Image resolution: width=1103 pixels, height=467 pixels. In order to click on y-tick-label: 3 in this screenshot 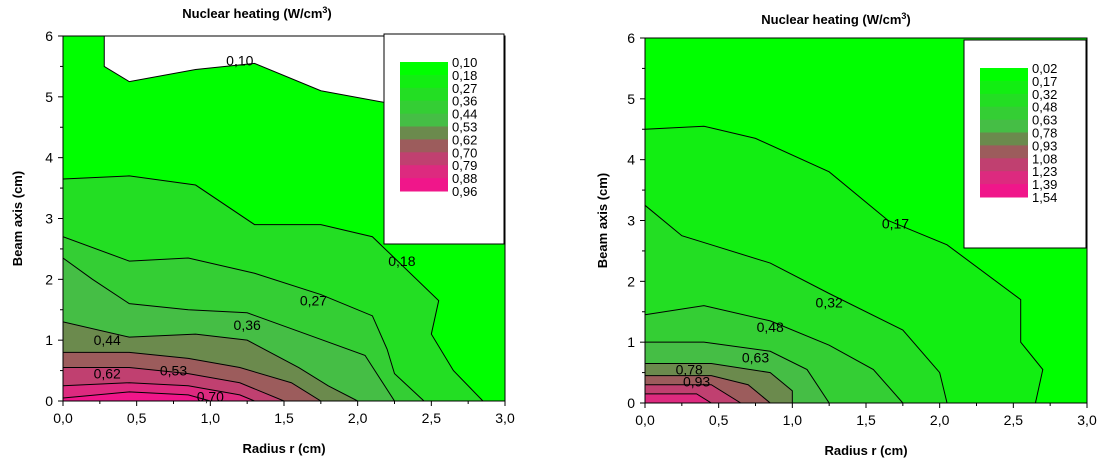, I will do `click(631, 221)`.